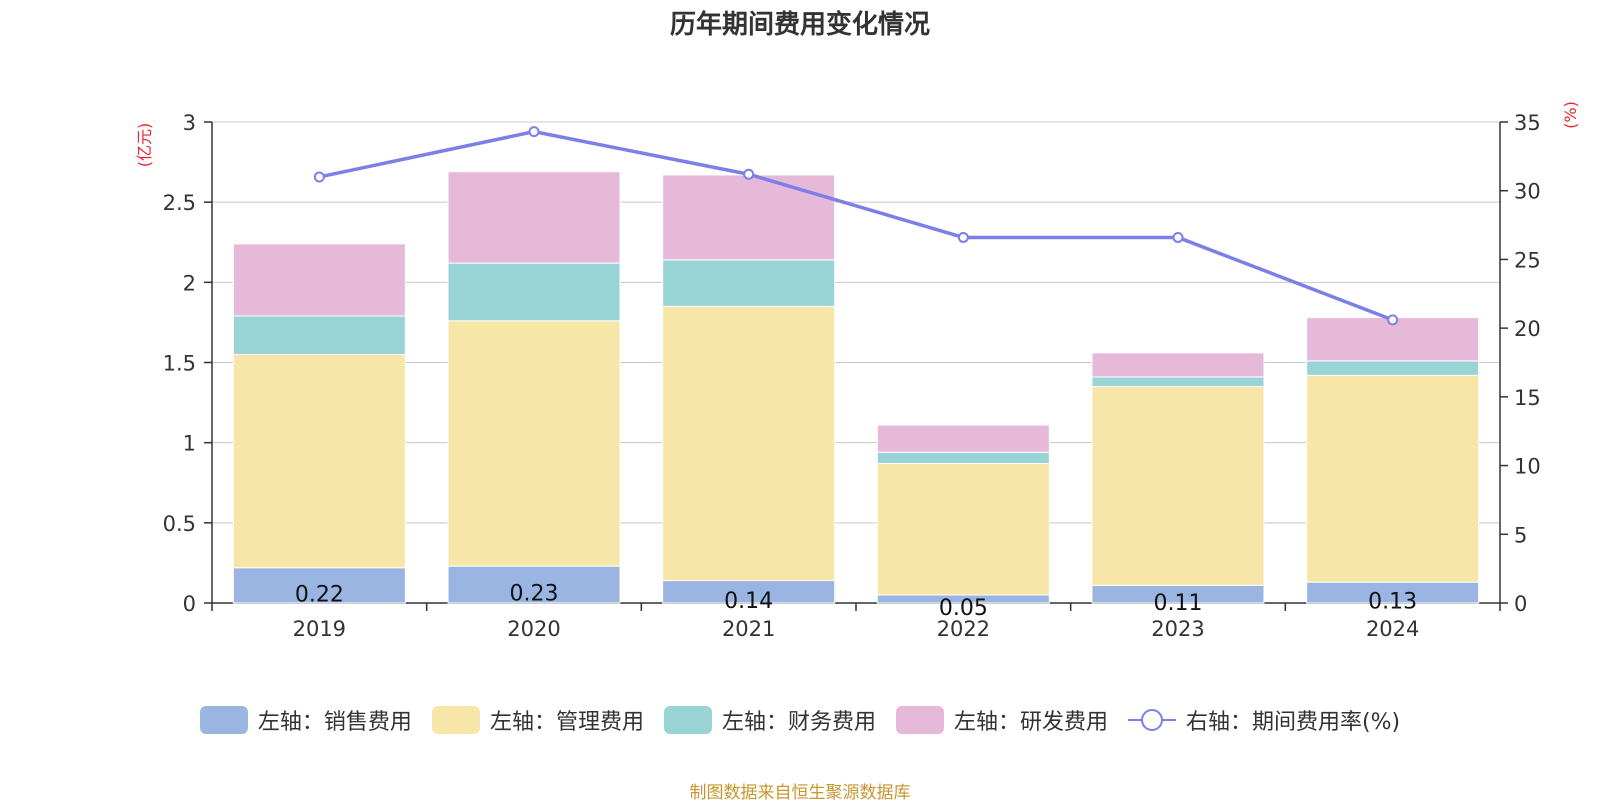 This screenshot has width=1600, height=803. What do you see at coordinates (144, 145) in the screenshot?
I see `y-left-unit: (亿元)` at bounding box center [144, 145].